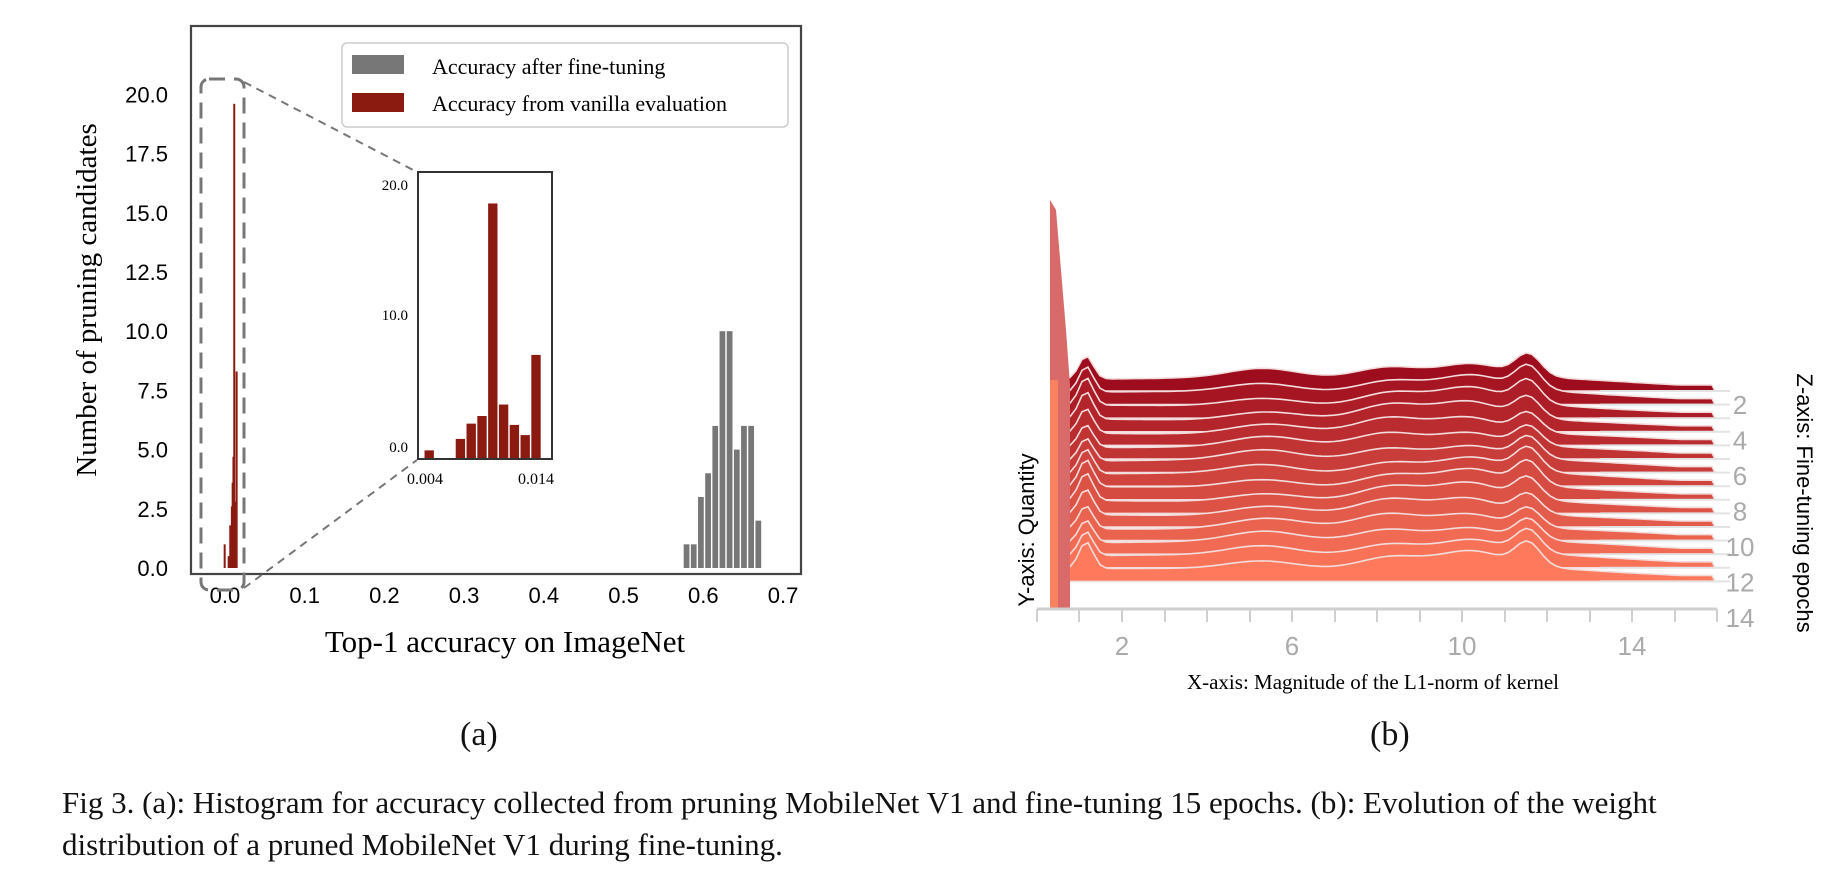 The width and height of the screenshot is (1827, 891). Describe the element at coordinates (544, 595) in the screenshot. I see `x-tick-label: 0.4` at that location.